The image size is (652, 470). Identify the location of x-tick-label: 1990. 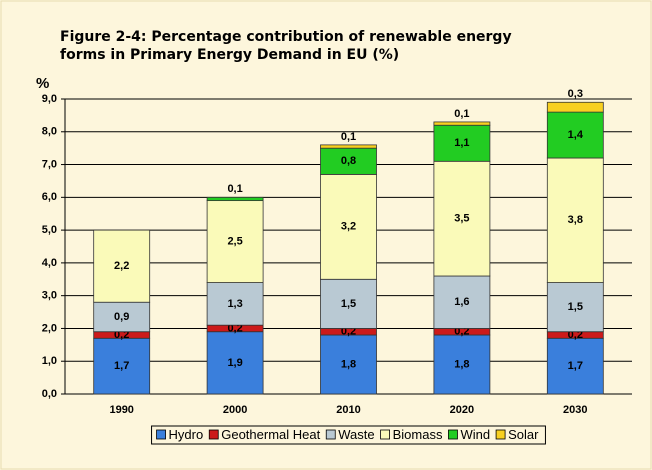
(121, 410).